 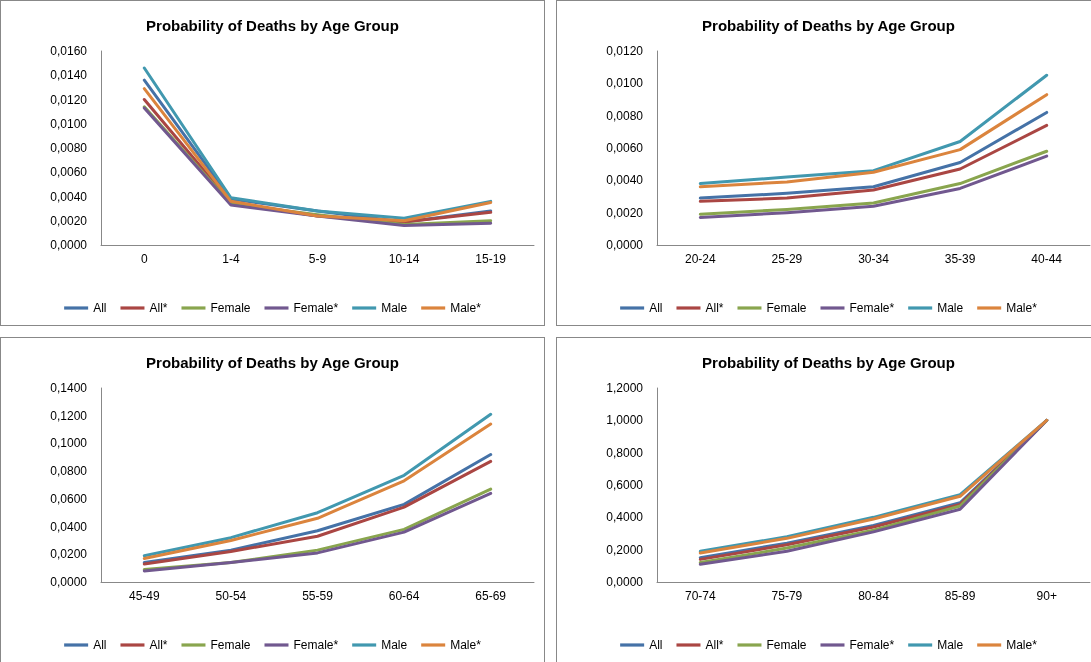 I want to click on y-tick-label: 0,0160, so click(x=69, y=51).